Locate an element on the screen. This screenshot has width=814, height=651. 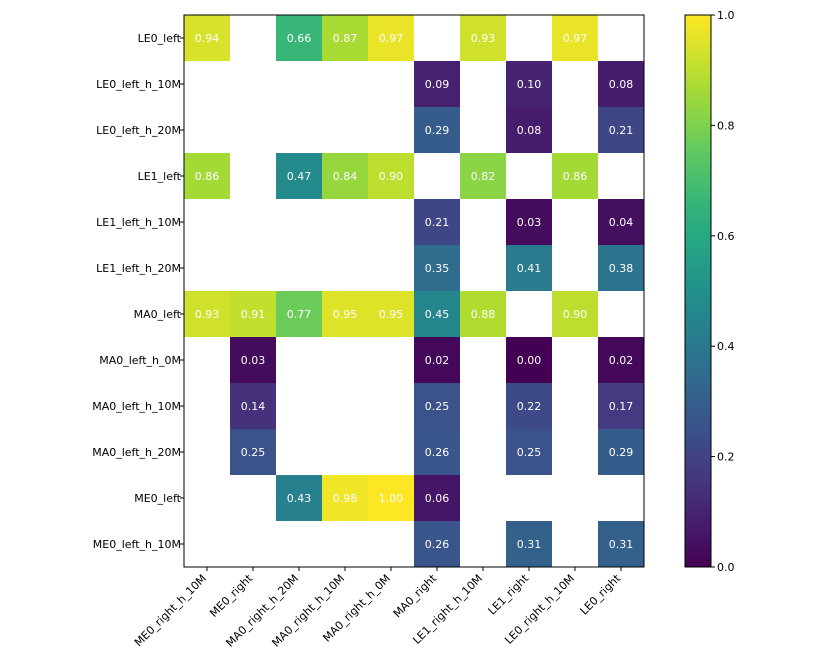
heatmap-cell-value: 0.35 is located at coordinates (437, 268).